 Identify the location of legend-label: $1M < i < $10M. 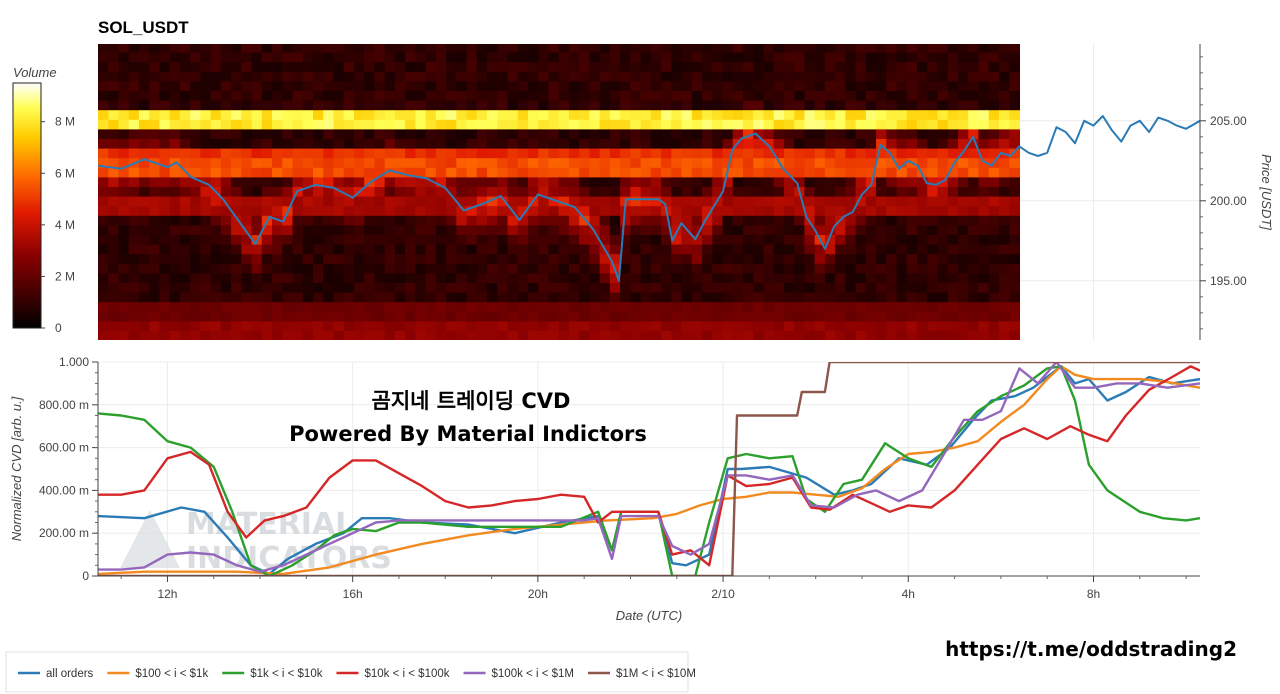
(656, 674).